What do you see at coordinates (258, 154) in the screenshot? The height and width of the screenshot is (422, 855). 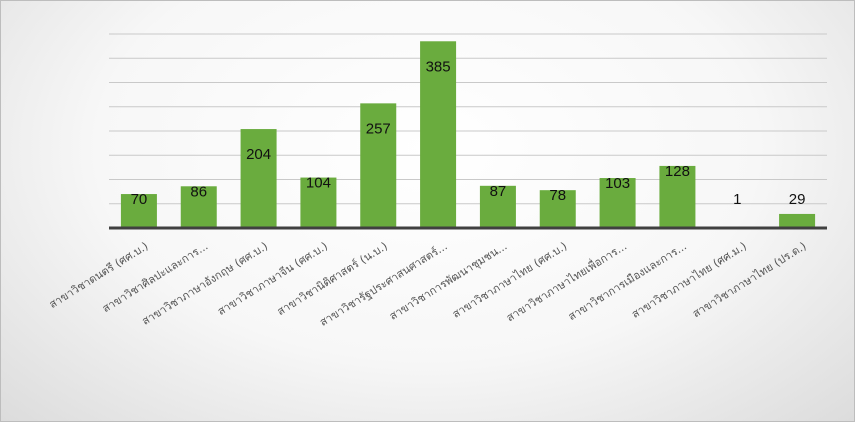 I see `data-label: 204` at bounding box center [258, 154].